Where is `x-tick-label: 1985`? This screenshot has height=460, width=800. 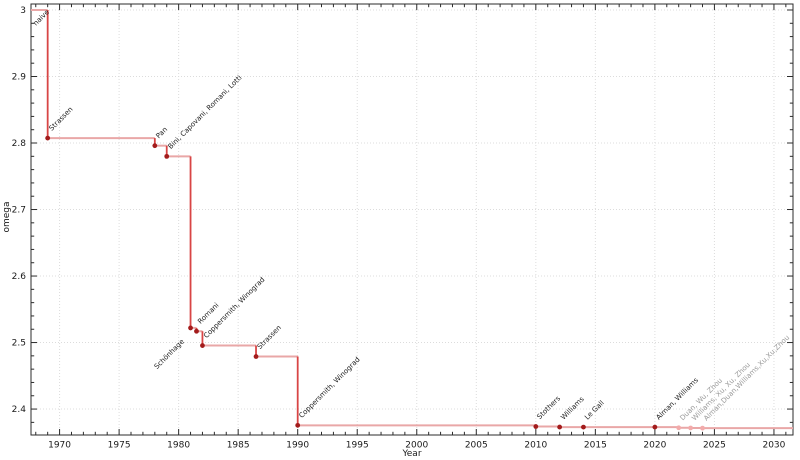
x-tick-label: 1985 is located at coordinates (238, 446).